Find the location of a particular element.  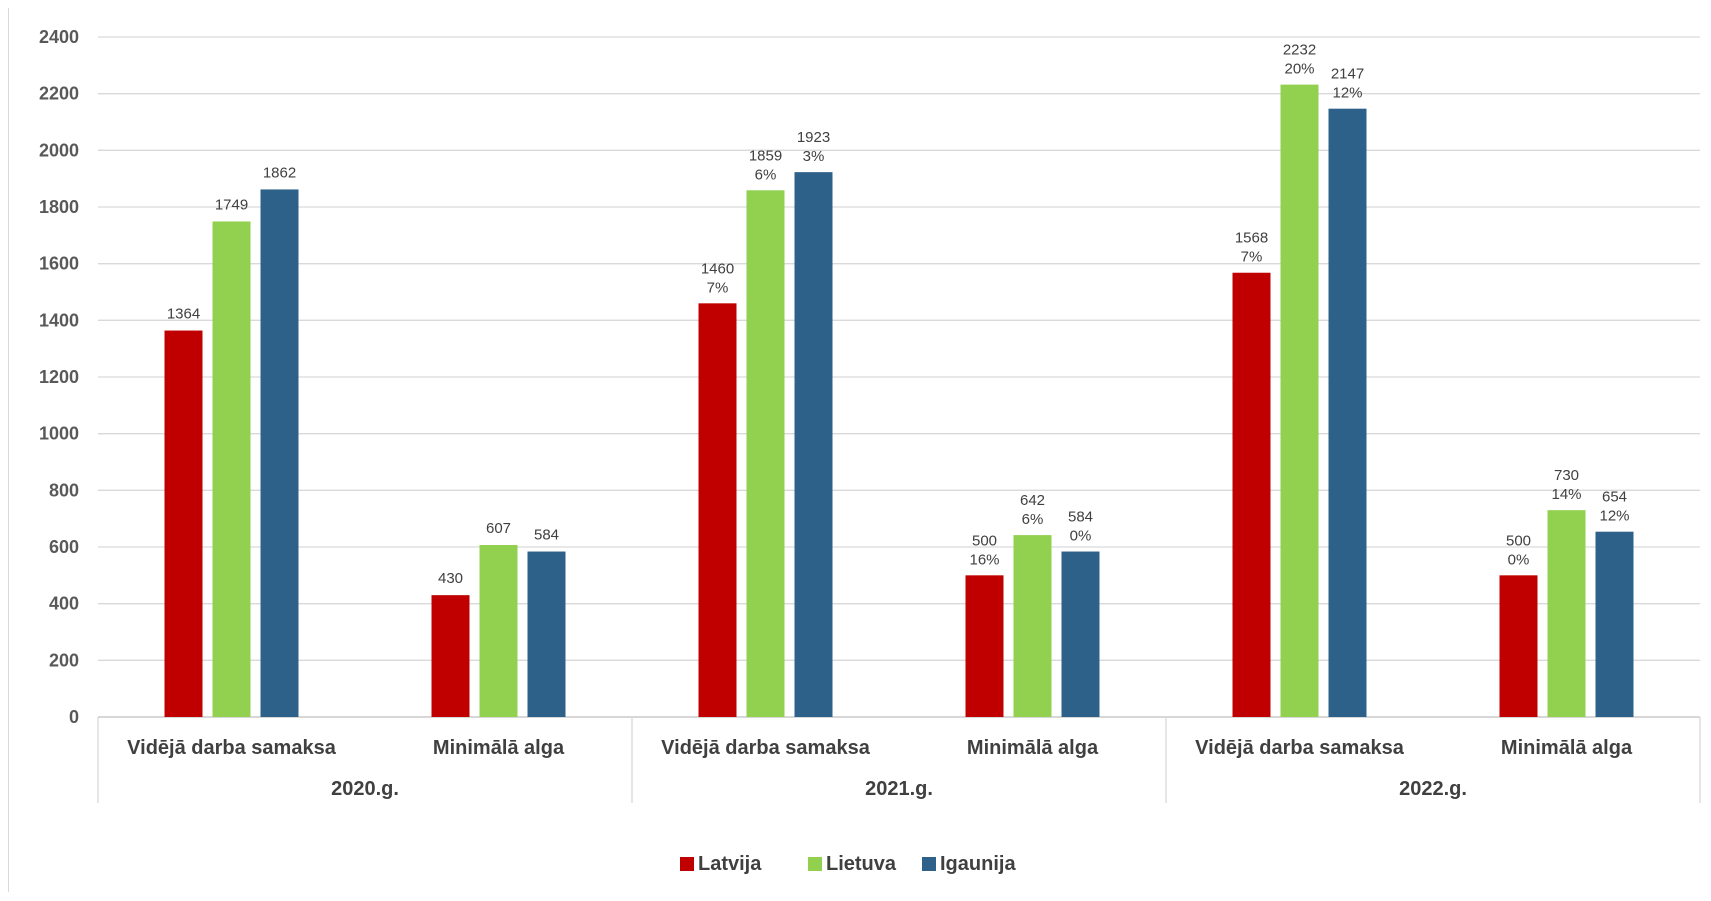

y-tick-label: 2000 is located at coordinates (59, 150).